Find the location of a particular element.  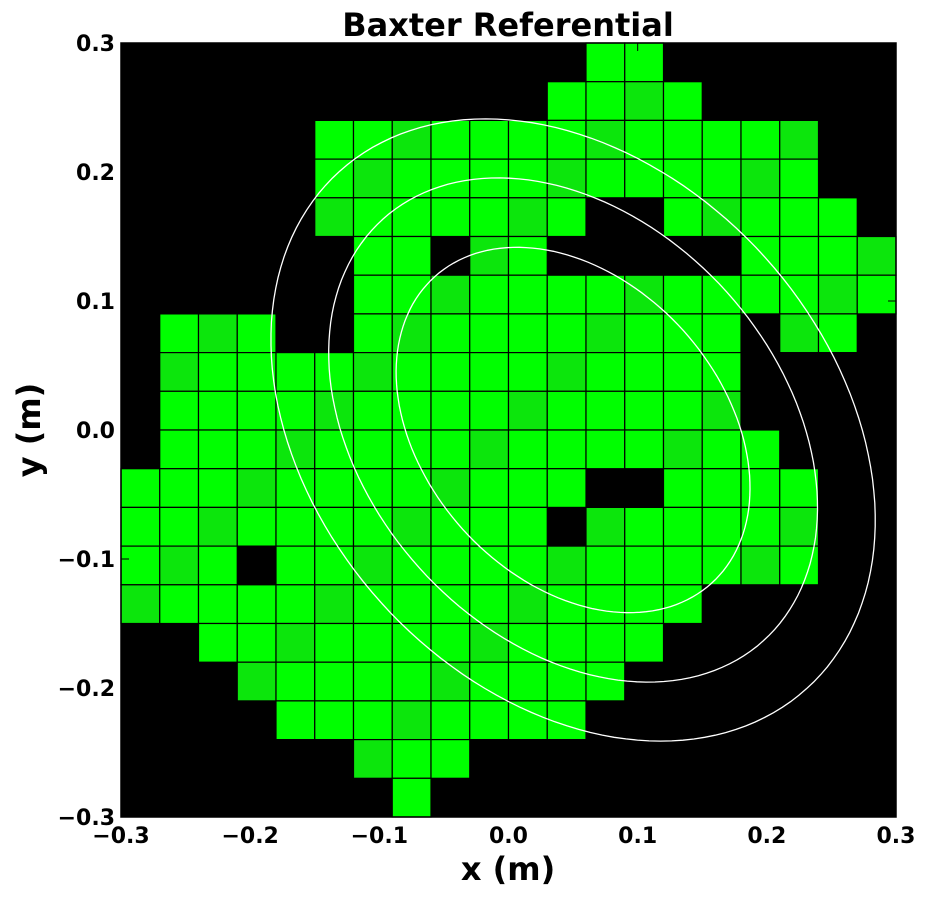

y-axis-label: y (m) is located at coordinates (29, 430).